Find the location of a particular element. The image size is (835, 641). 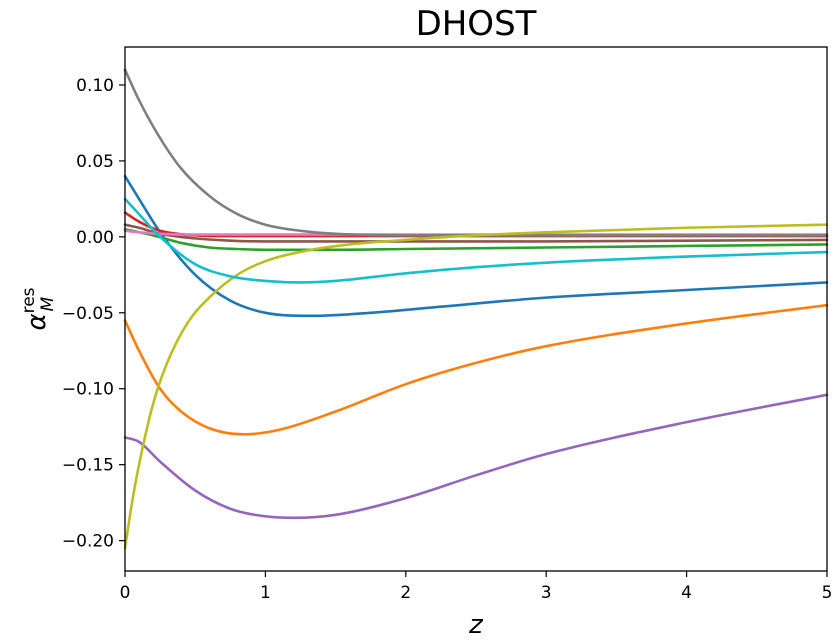

x-tick-label: 2 is located at coordinates (405, 593).